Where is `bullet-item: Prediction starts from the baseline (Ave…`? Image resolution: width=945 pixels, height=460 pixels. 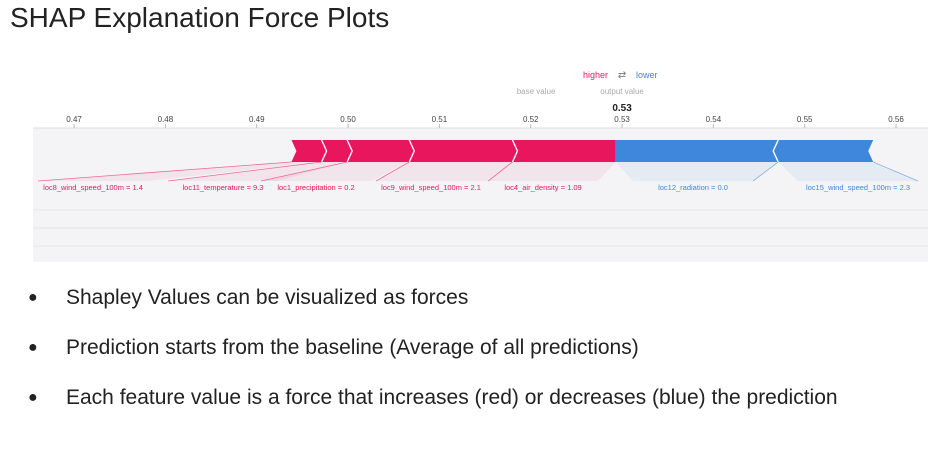
bullet-item: Prediction starts from the baseline (Ave… is located at coordinates (468, 348).